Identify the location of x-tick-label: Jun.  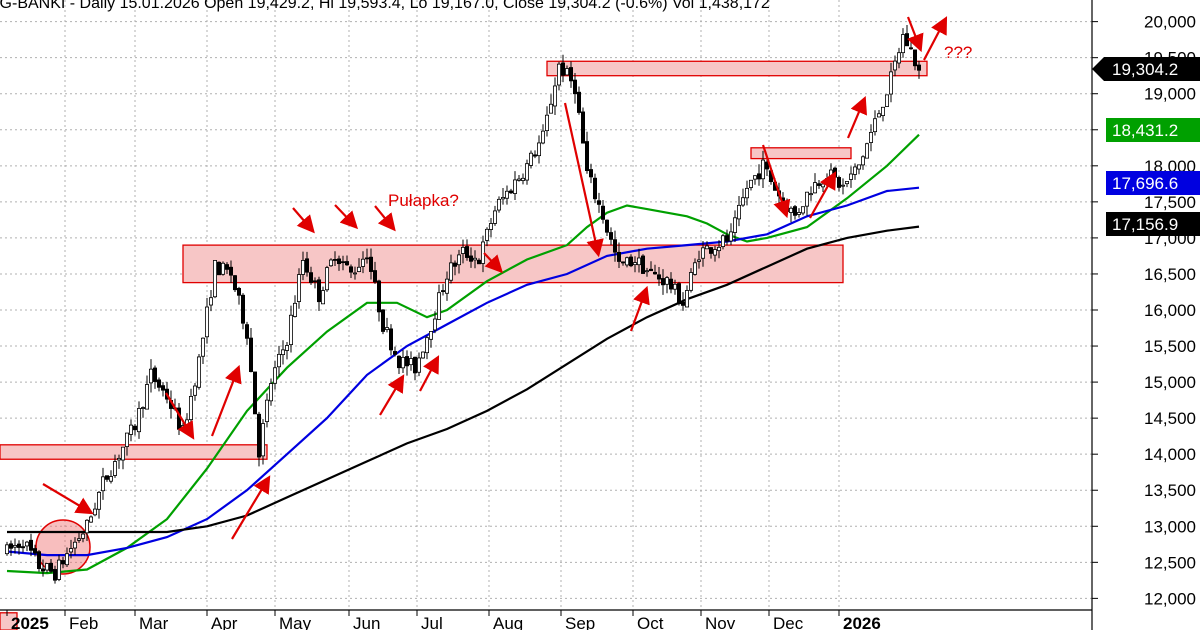
(366, 622).